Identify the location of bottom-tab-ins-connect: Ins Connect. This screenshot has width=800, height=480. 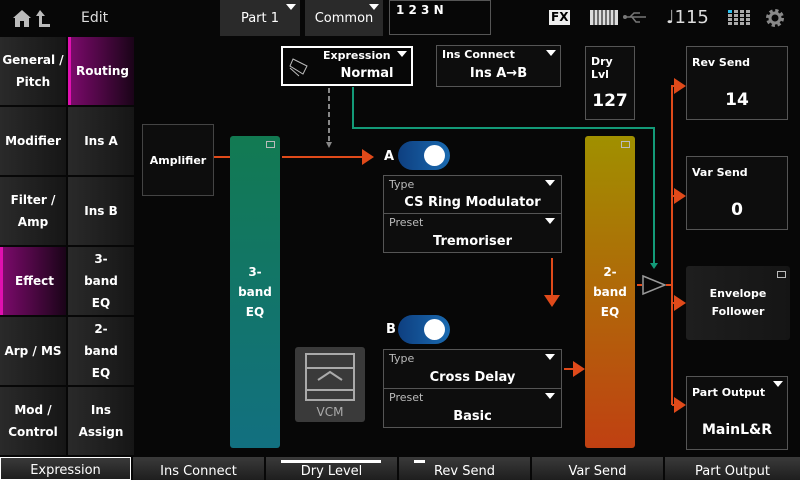
(198, 468).